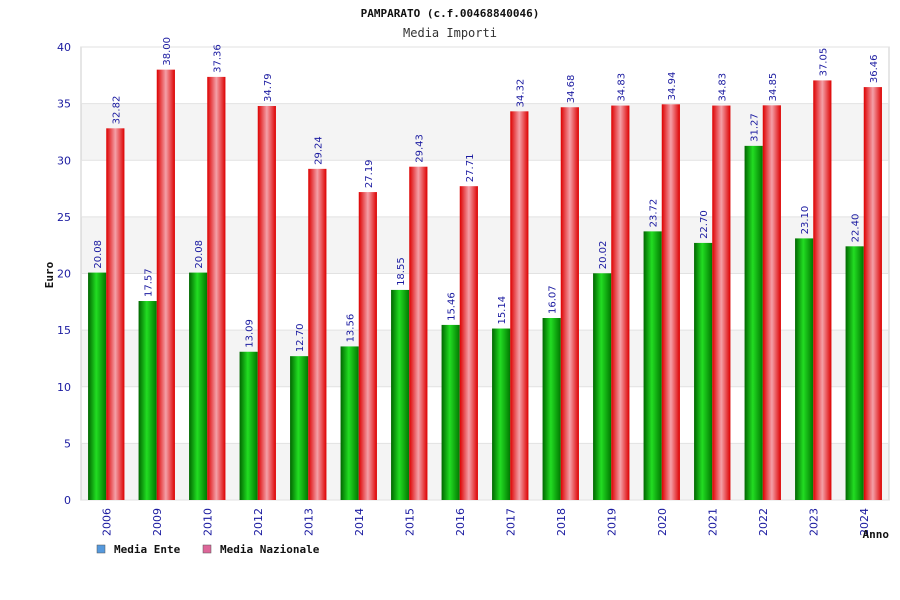 This screenshot has height=600, width=900. I want to click on value-label-media-ente: 12.70, so click(300, 338).